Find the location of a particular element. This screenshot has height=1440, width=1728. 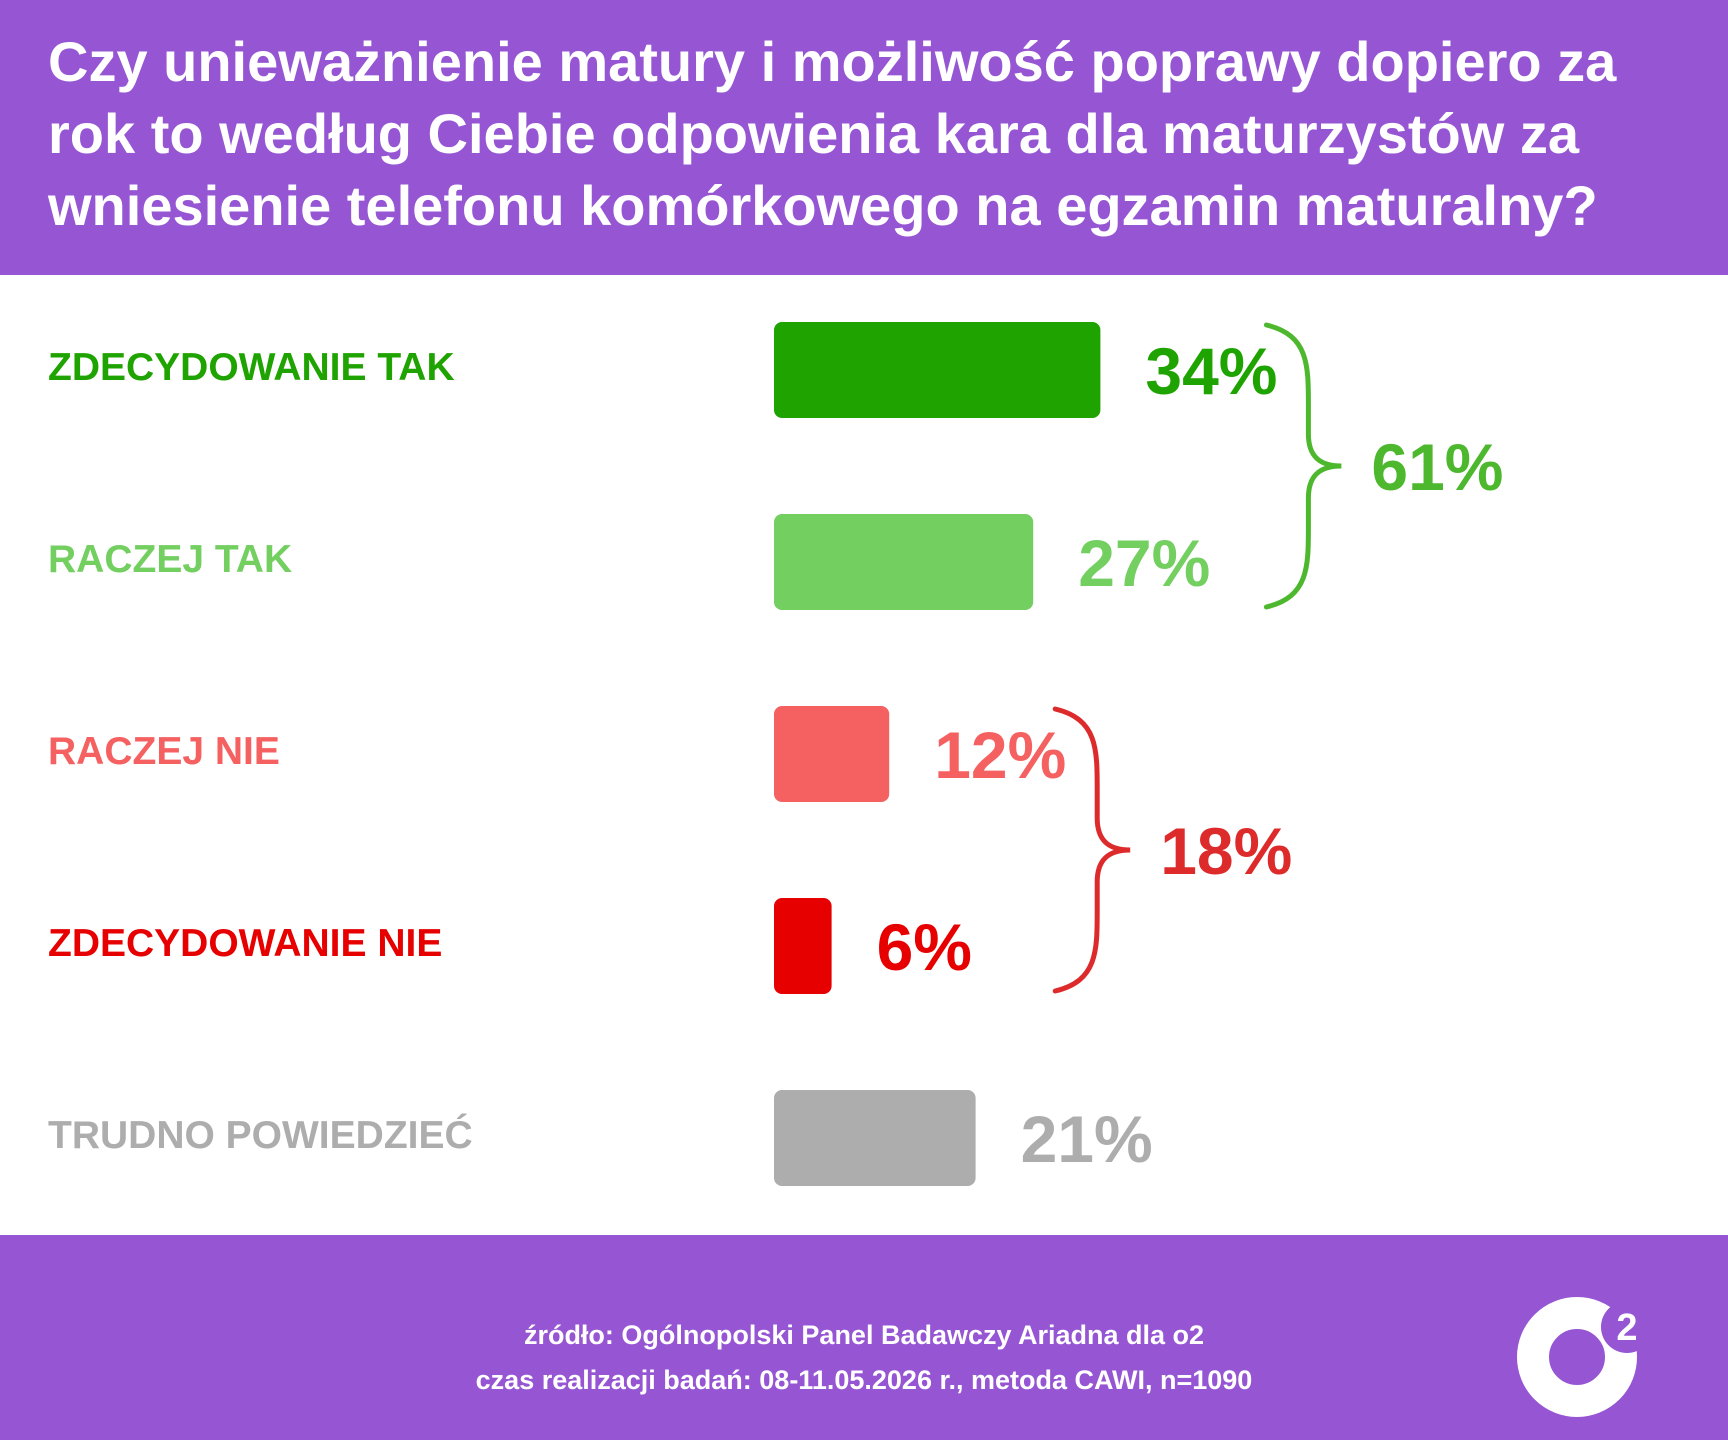

group-total-label: 61% is located at coordinates (1437, 467).